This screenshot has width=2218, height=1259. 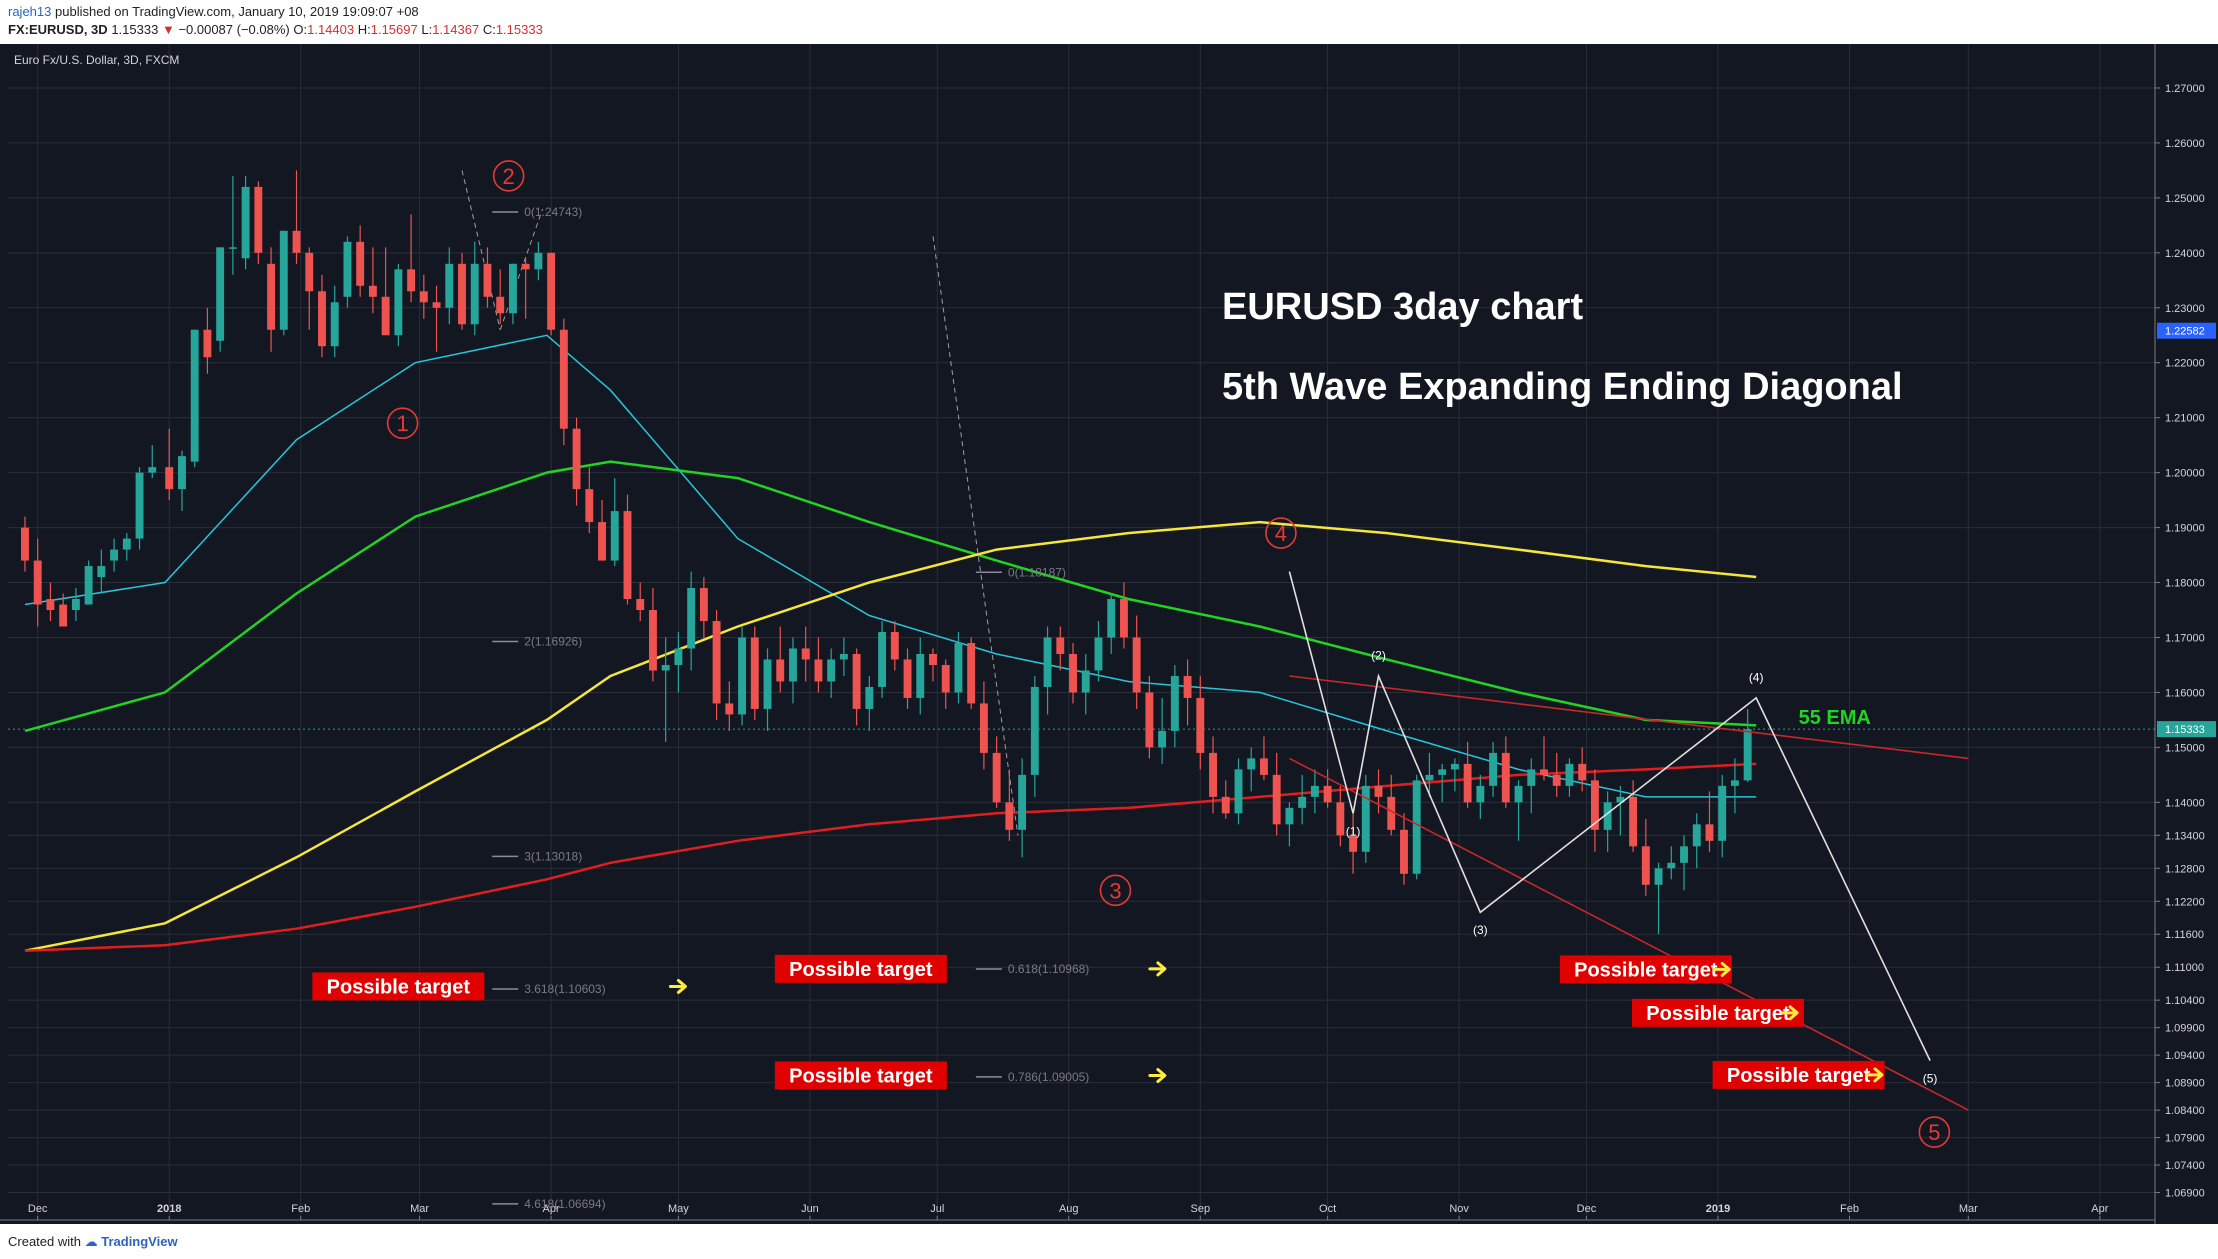 What do you see at coordinates (1109, 1241) in the screenshot?
I see `chart-footer: Created with ☁ TradingView` at bounding box center [1109, 1241].